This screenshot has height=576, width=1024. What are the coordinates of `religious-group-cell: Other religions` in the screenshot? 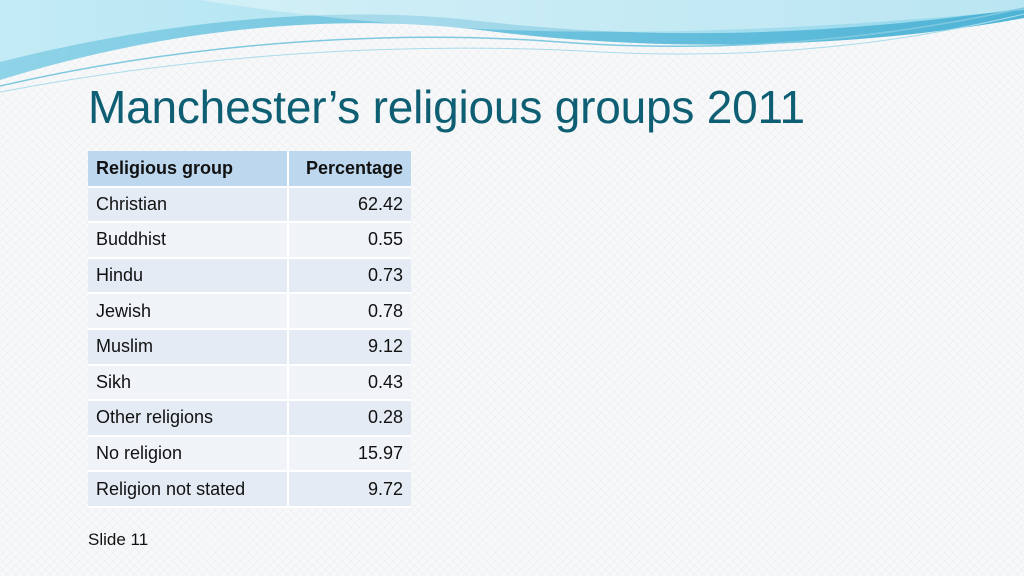 It's located at (188, 418).